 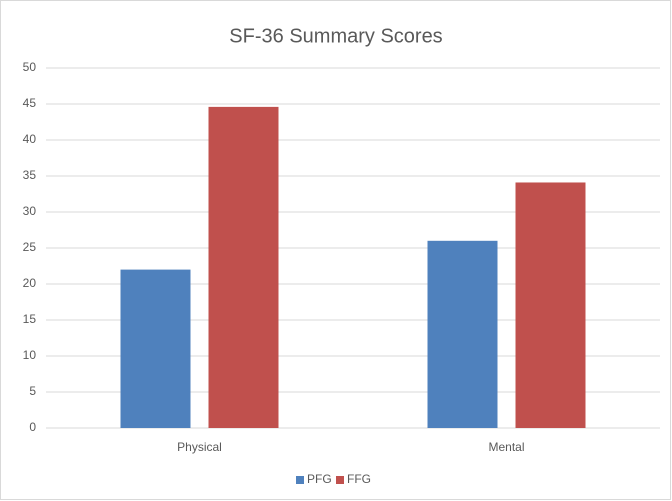 What do you see at coordinates (32, 391) in the screenshot?
I see `y-tick-label: 5` at bounding box center [32, 391].